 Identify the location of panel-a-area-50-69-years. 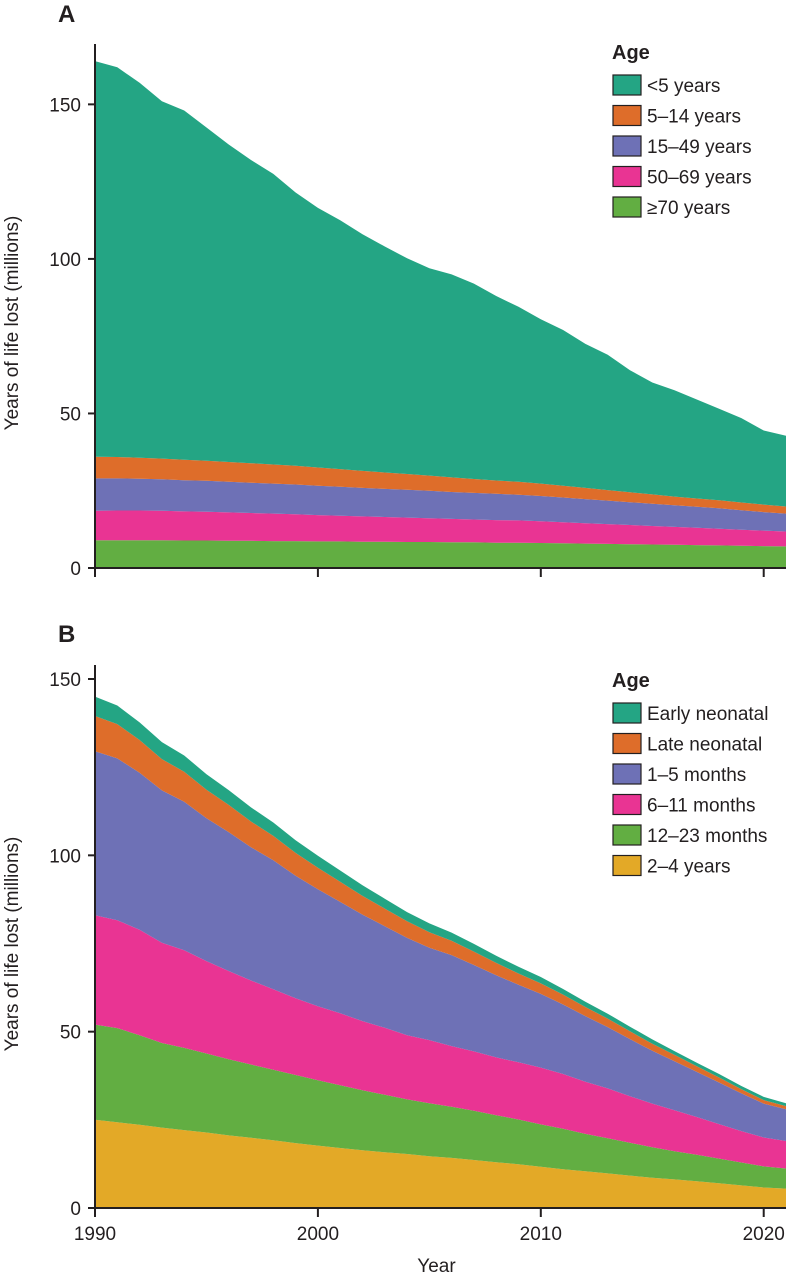
(440, 528).